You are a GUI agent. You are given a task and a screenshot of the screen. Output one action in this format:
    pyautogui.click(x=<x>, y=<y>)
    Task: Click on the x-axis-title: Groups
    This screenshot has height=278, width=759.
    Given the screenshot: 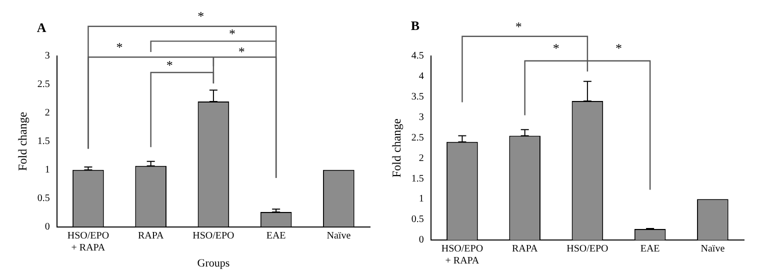 What is the action you would take?
    pyautogui.click(x=213, y=263)
    